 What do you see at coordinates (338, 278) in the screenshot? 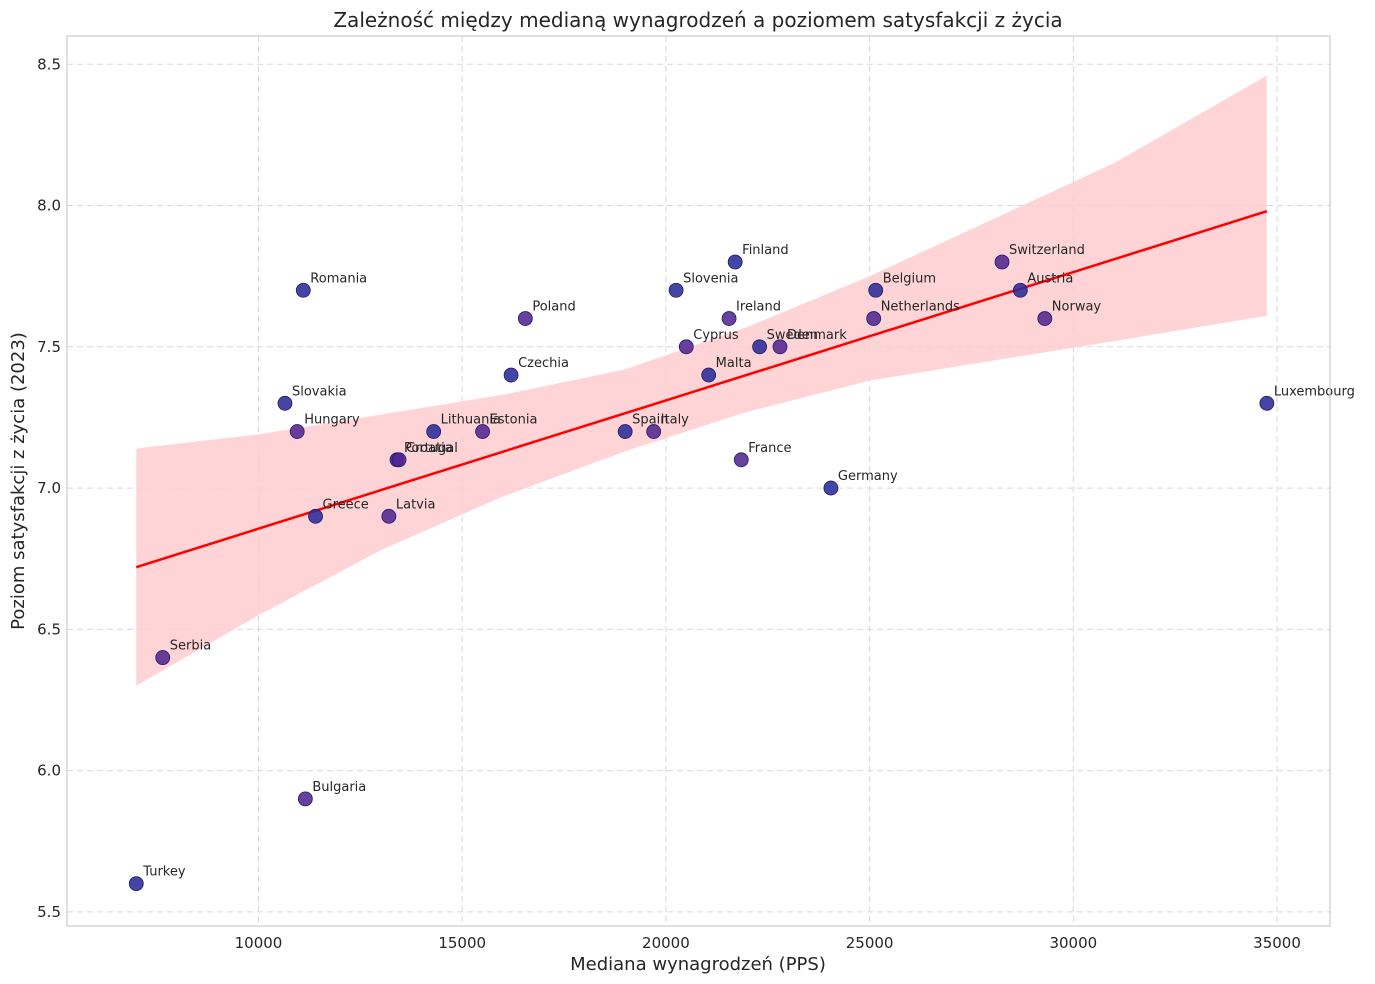
I see `point-label: Romania` at bounding box center [338, 278].